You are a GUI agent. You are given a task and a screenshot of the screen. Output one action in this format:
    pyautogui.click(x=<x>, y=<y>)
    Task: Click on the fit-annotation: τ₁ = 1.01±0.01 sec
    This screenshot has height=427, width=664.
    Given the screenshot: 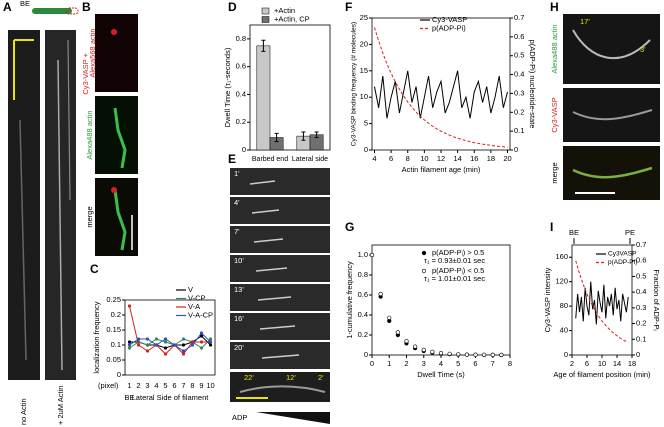 What is the action you would take?
    pyautogui.click(x=454, y=278)
    